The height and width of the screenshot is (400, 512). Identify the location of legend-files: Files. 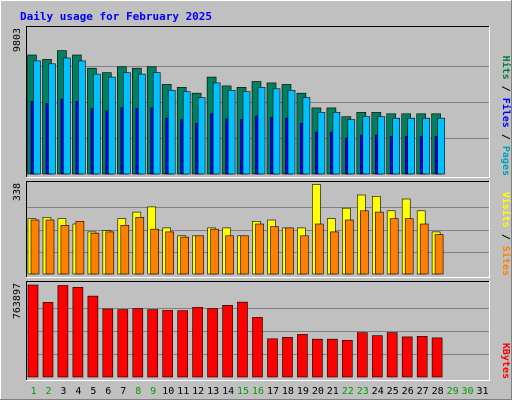
(506, 113).